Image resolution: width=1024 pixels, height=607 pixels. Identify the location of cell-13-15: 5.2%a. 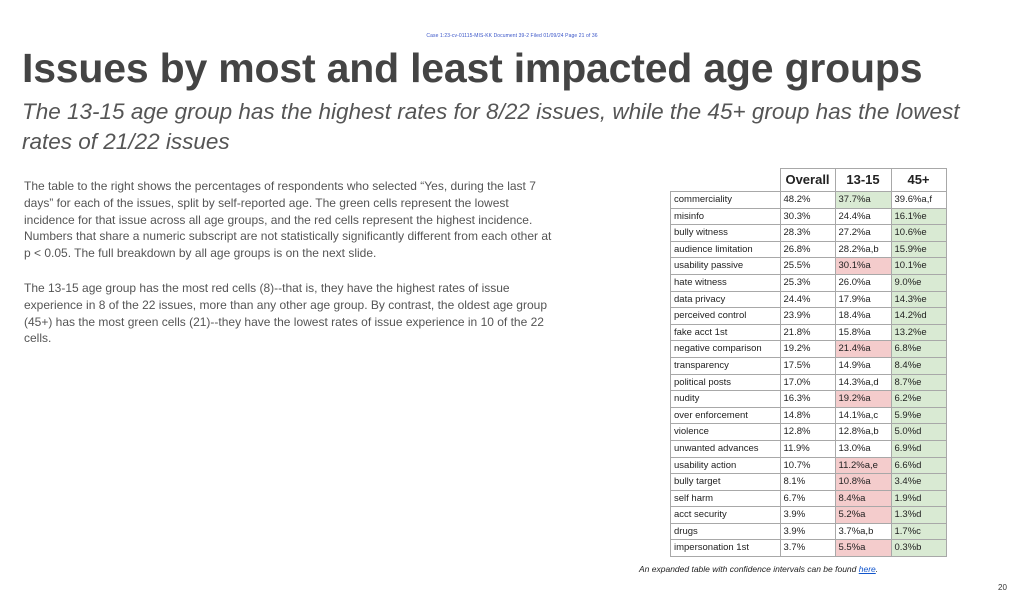
(863, 515).